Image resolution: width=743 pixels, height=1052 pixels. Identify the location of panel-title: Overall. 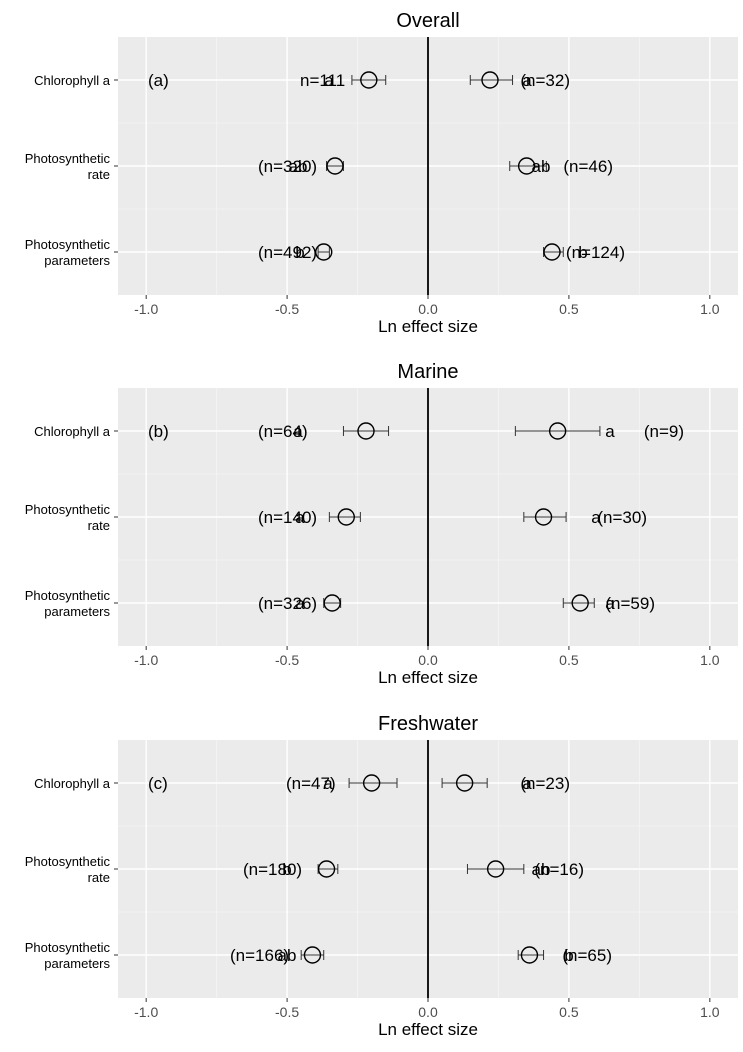
(427, 21).